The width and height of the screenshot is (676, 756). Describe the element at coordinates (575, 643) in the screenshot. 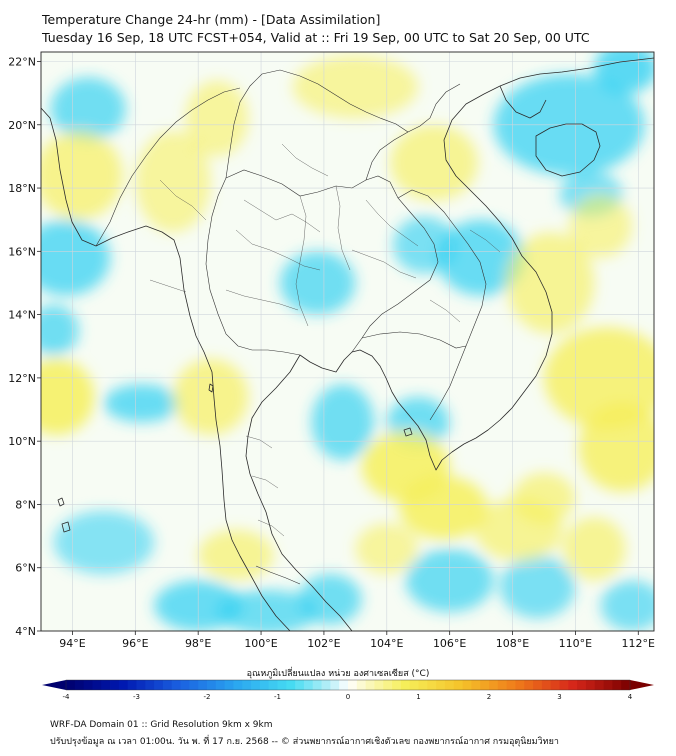

I see `lon-tick-label: 110°E` at that location.